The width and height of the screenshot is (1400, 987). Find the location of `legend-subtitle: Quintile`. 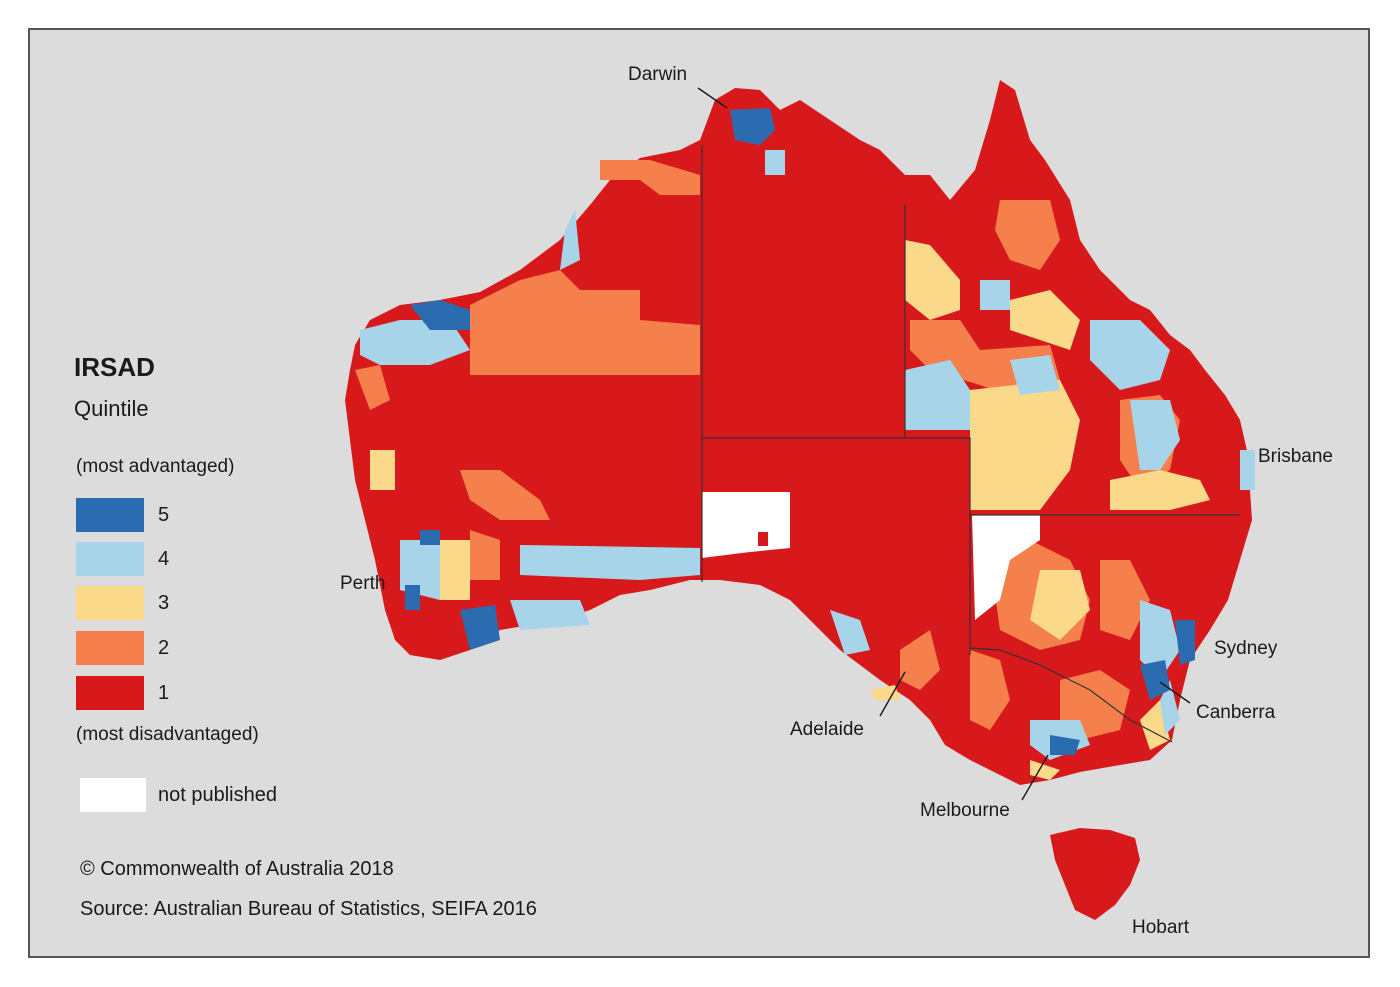

legend-subtitle: Quintile is located at coordinates (111, 408).